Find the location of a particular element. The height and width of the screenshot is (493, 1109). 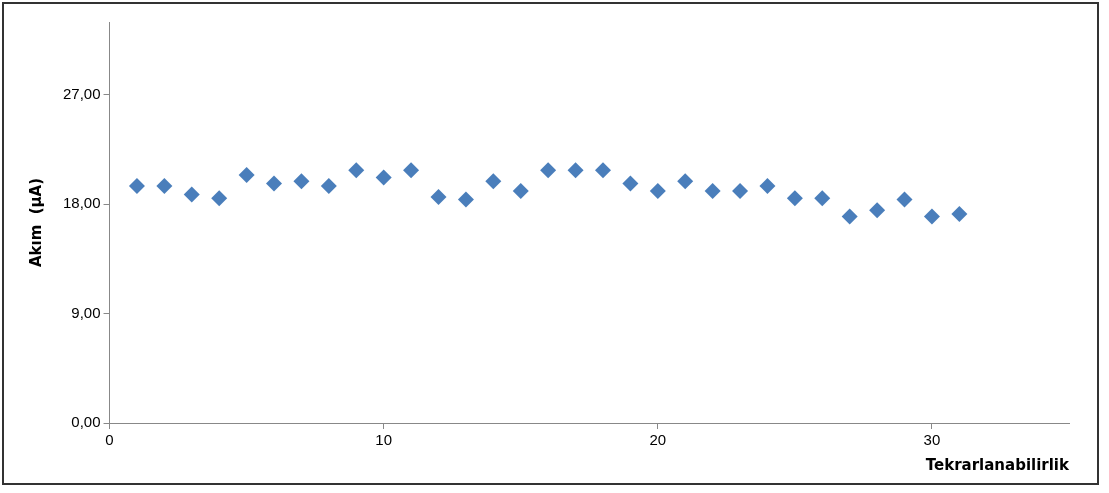

y-tick-label: 9,00 is located at coordinates (86, 312).